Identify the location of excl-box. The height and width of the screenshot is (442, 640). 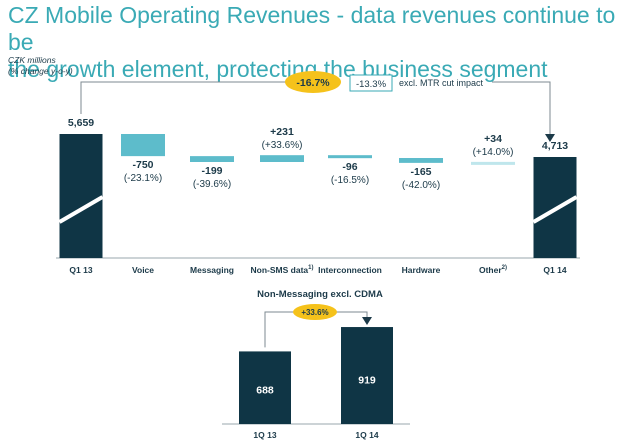
(371, 83).